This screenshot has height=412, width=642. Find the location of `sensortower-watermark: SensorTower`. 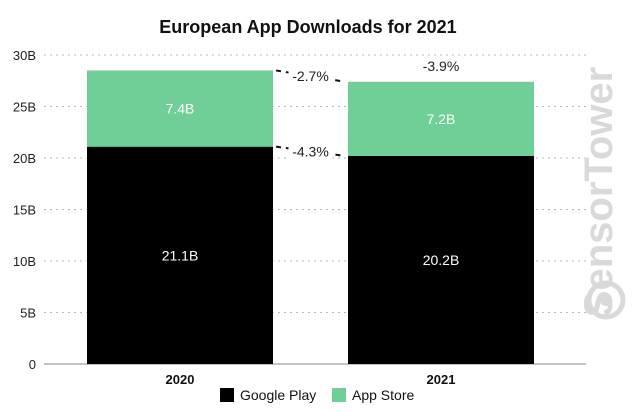

sensortower-watermark: SensorTower is located at coordinates (599, 192).